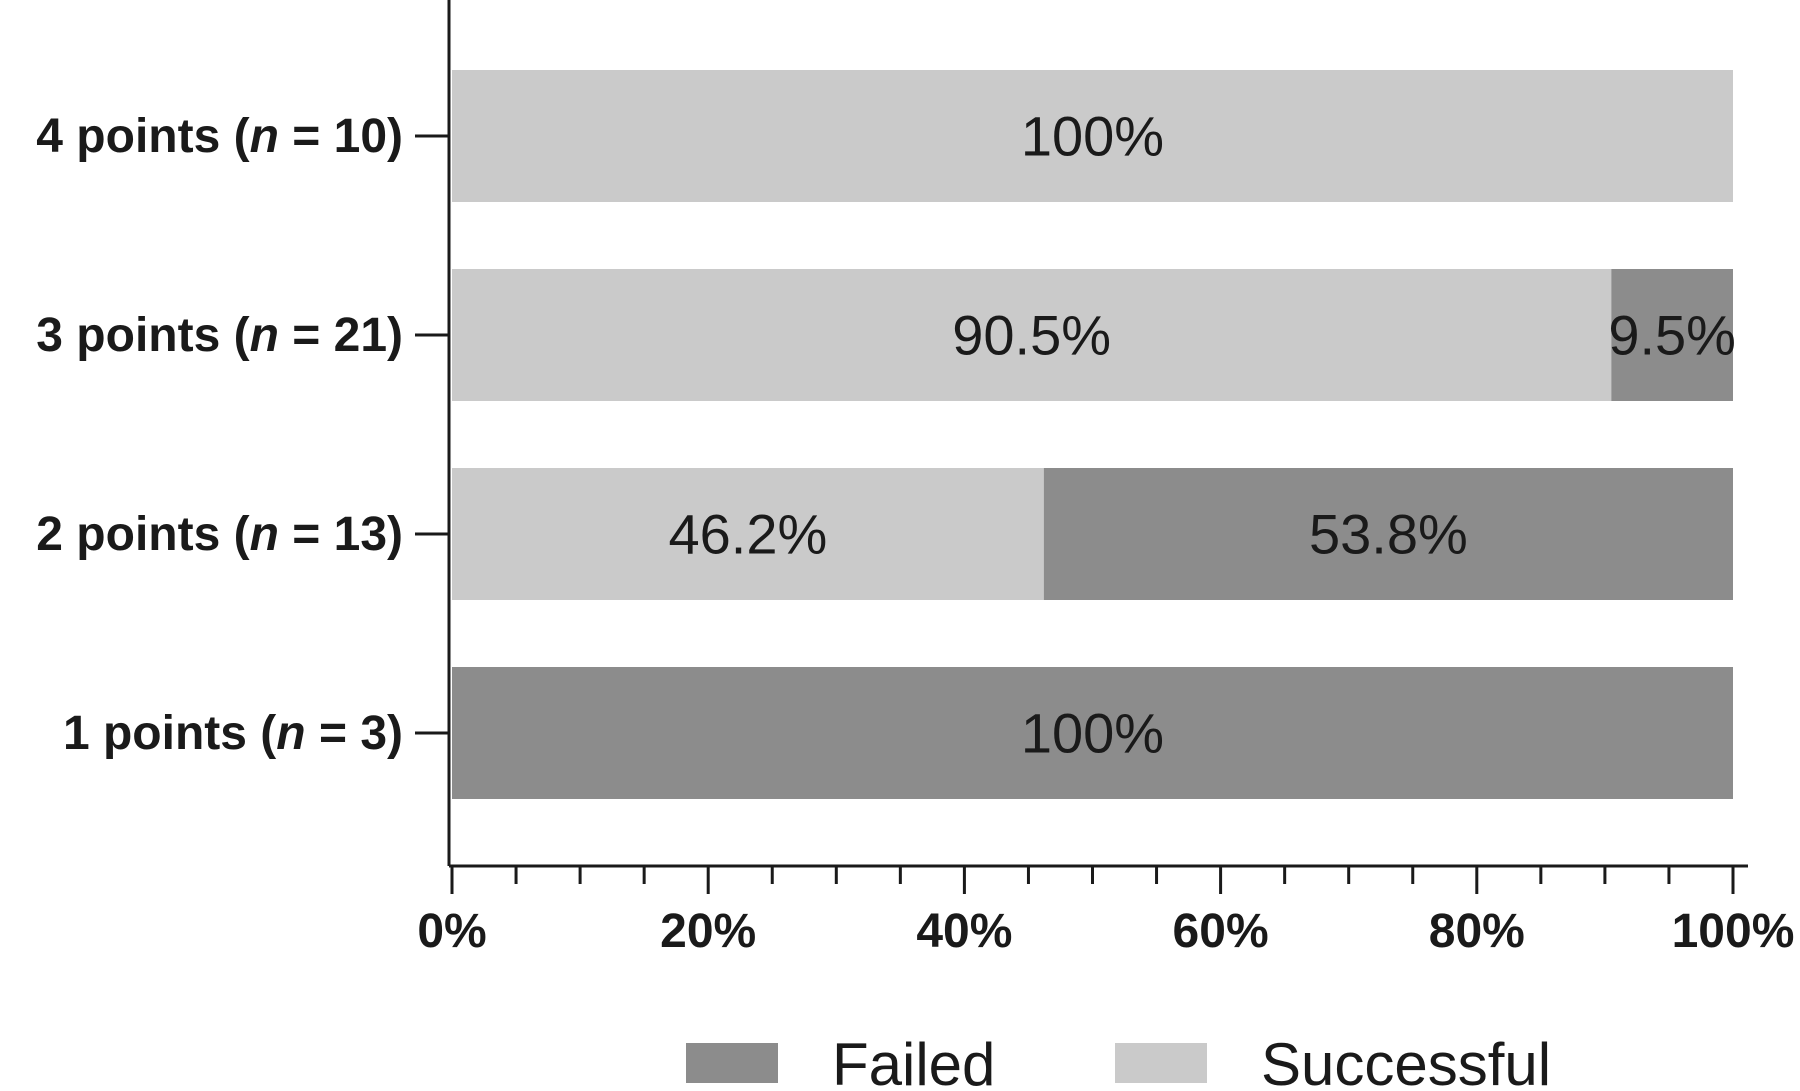 Image resolution: width=1800 pixels, height=1091 pixels. What do you see at coordinates (708, 931) in the screenshot?
I see `x-tick-label-20: 20%` at bounding box center [708, 931].